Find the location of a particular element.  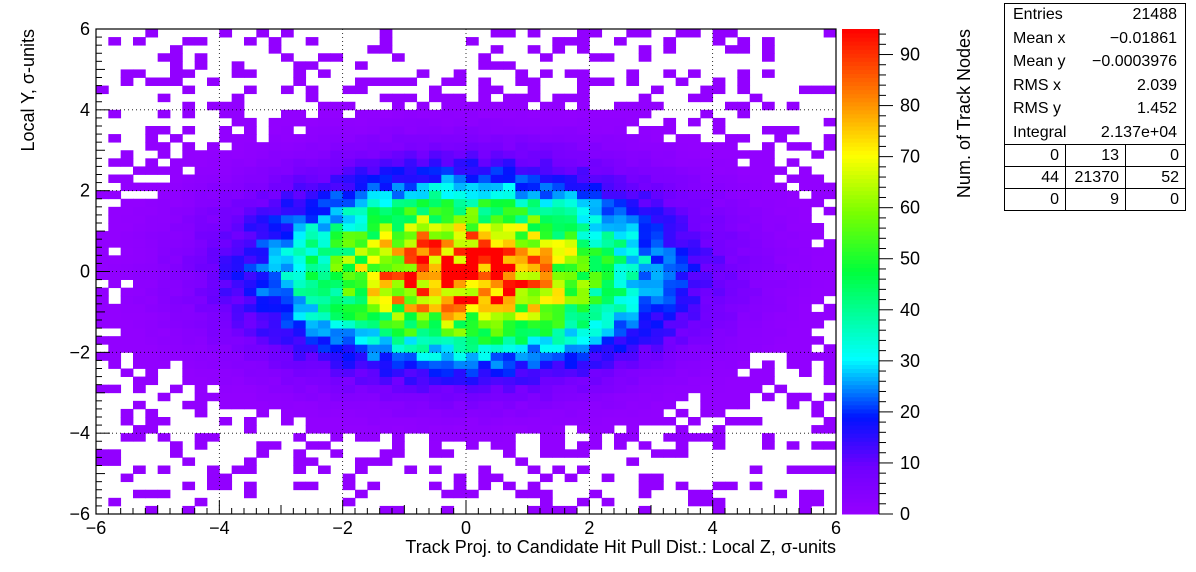

stat-row-rms-x: RMS x 2.039 is located at coordinates (1095, 87).